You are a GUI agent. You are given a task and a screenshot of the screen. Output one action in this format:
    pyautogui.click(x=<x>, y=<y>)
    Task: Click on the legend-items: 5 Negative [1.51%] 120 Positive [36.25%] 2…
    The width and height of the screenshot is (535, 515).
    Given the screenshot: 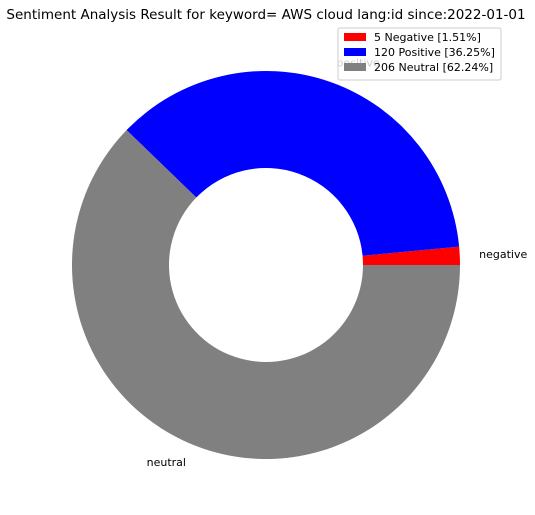 What is the action you would take?
    pyautogui.click(x=419, y=52)
    